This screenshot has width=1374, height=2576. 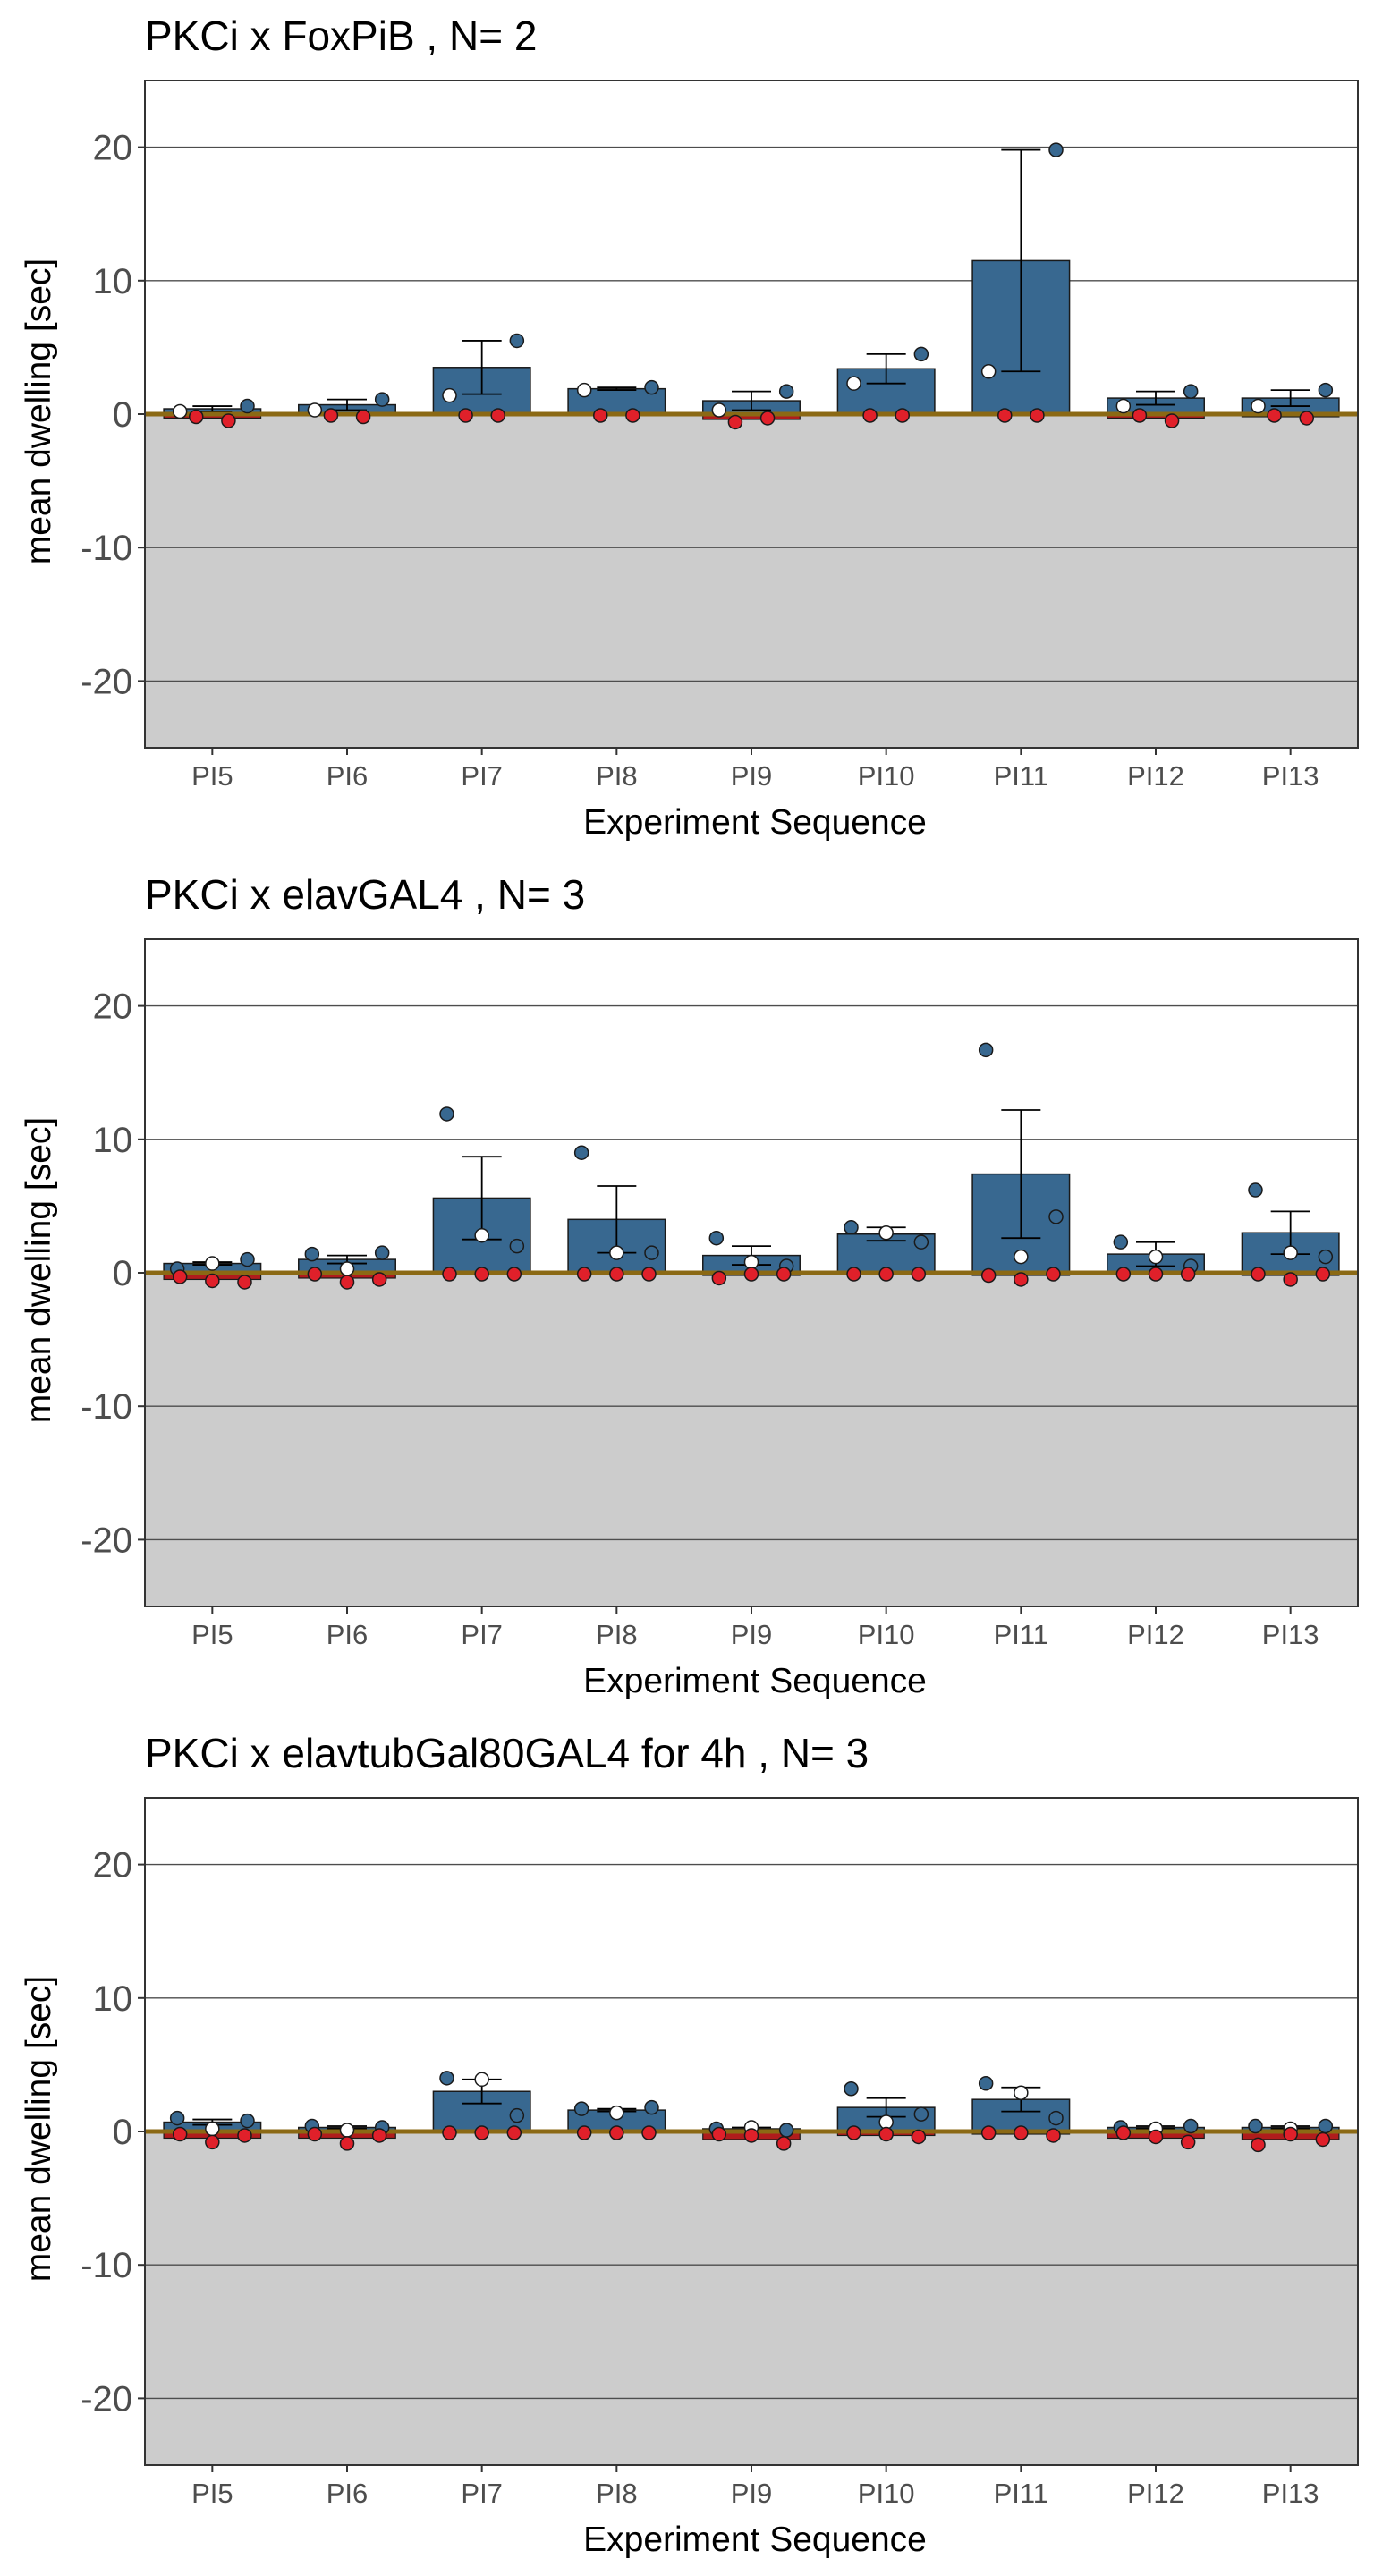 I want to click on y-tick-label: -20, so click(x=106, y=1540).